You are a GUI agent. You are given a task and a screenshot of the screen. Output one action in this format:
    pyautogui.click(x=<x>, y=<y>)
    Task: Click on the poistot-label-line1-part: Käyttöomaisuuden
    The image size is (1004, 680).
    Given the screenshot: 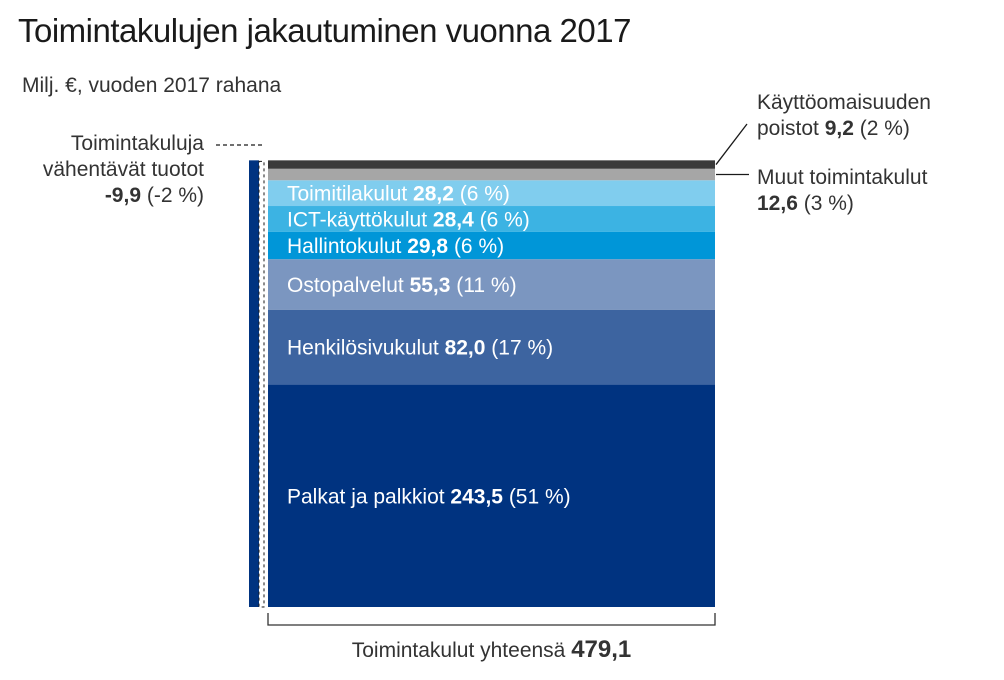 What is the action you would take?
    pyautogui.click(x=844, y=102)
    